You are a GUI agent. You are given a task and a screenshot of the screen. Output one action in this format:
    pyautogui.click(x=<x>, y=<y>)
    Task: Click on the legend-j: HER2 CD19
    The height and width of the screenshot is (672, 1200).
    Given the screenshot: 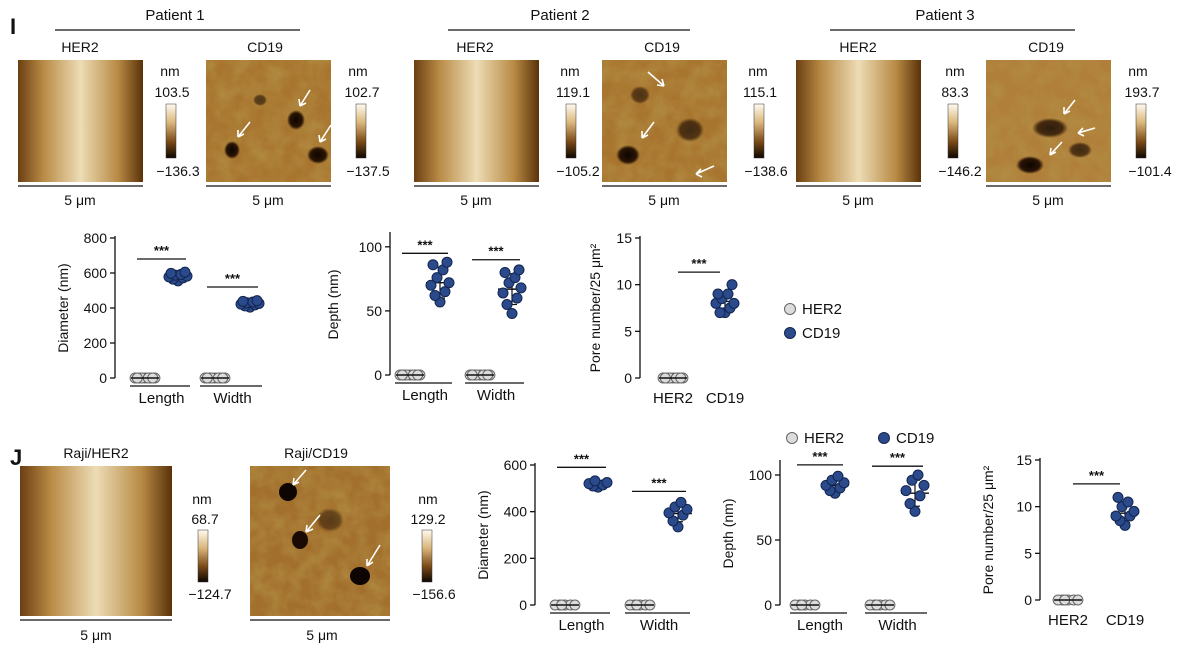 What is the action you would take?
    pyautogui.click(x=860, y=438)
    